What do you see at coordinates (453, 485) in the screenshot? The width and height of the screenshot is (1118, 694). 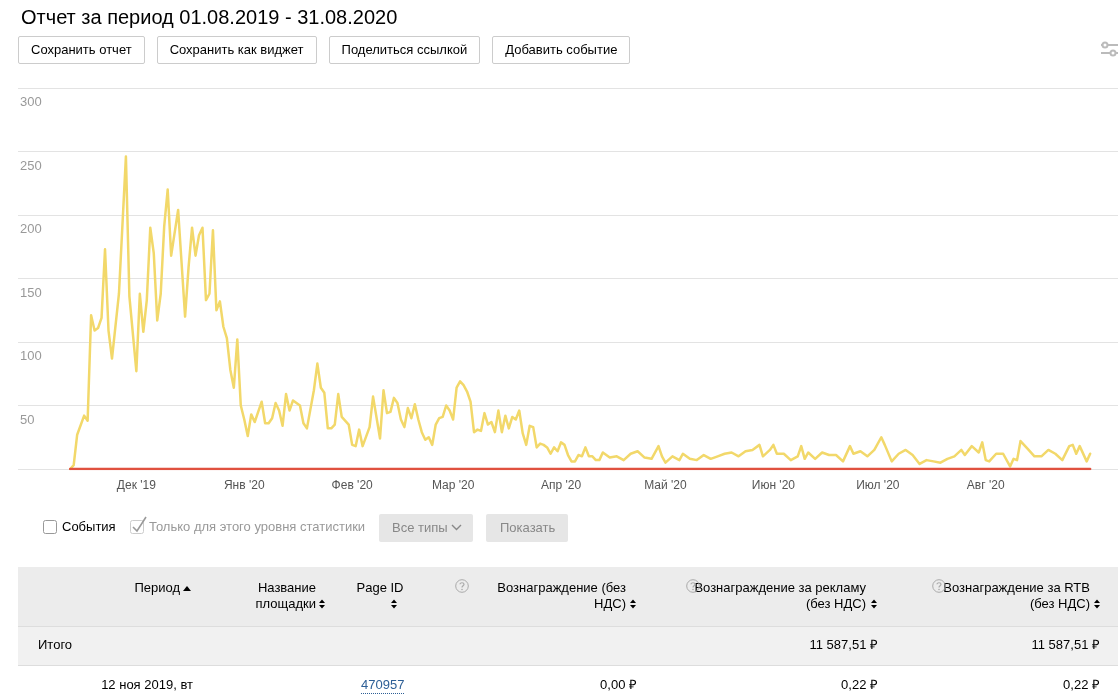 I see `x-tick-label: Мар '20` at bounding box center [453, 485].